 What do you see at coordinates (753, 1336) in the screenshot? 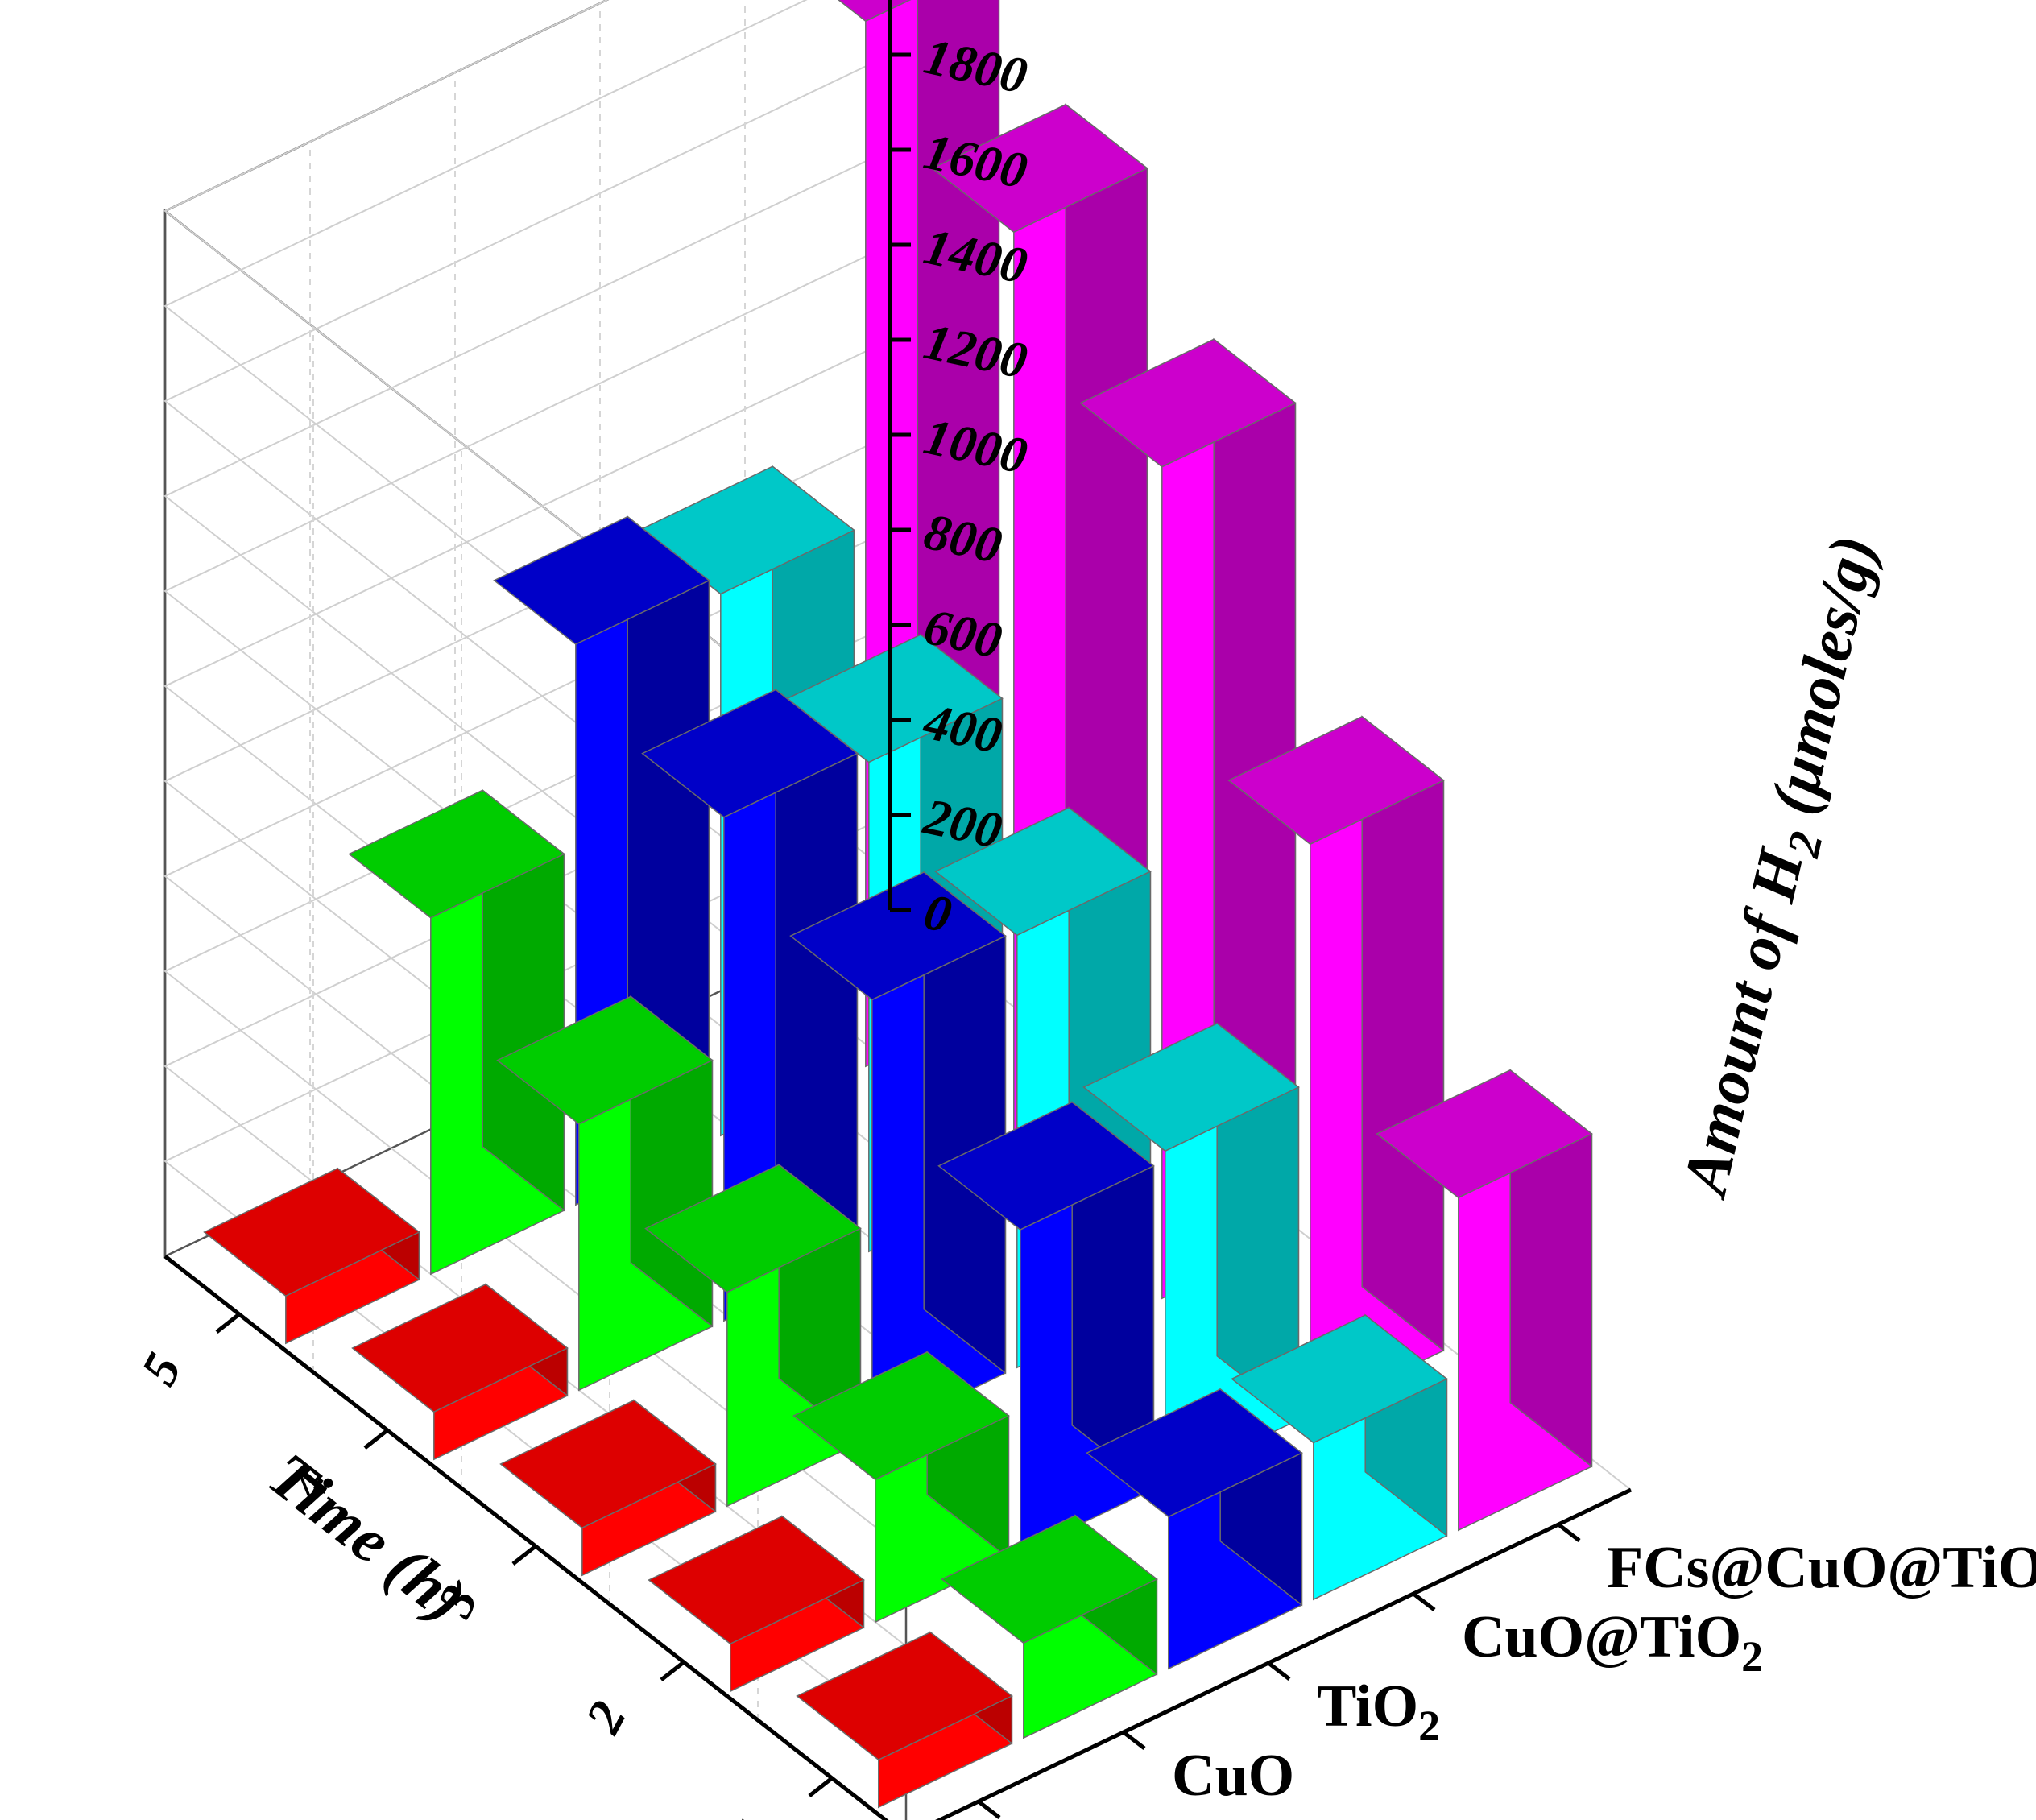
I see `bar-CuO-t3` at bounding box center [753, 1336].